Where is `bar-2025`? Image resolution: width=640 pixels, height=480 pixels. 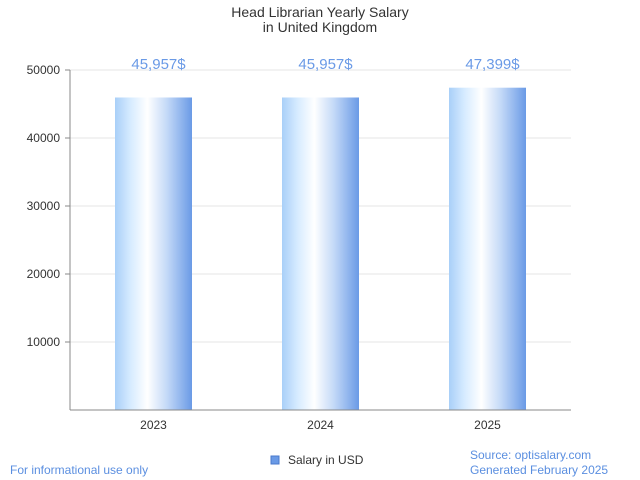
bar-2025 is located at coordinates (487, 248).